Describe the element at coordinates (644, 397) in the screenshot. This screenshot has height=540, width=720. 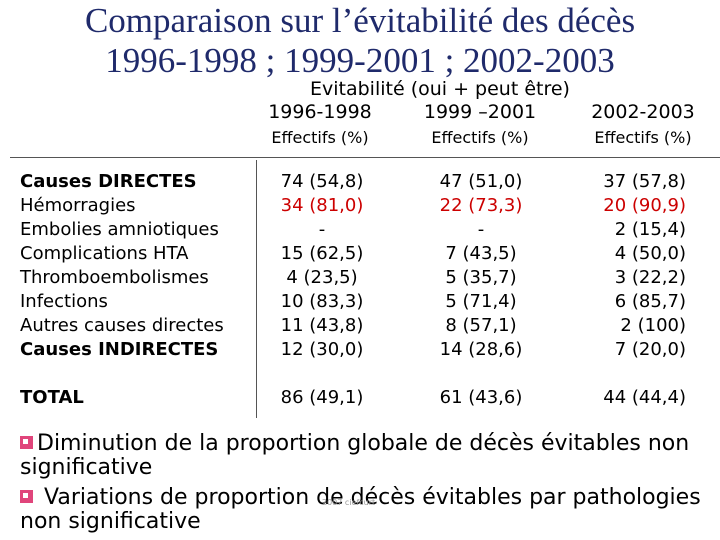
I see `total-2002-2003: 44 (44,4)` at that location.